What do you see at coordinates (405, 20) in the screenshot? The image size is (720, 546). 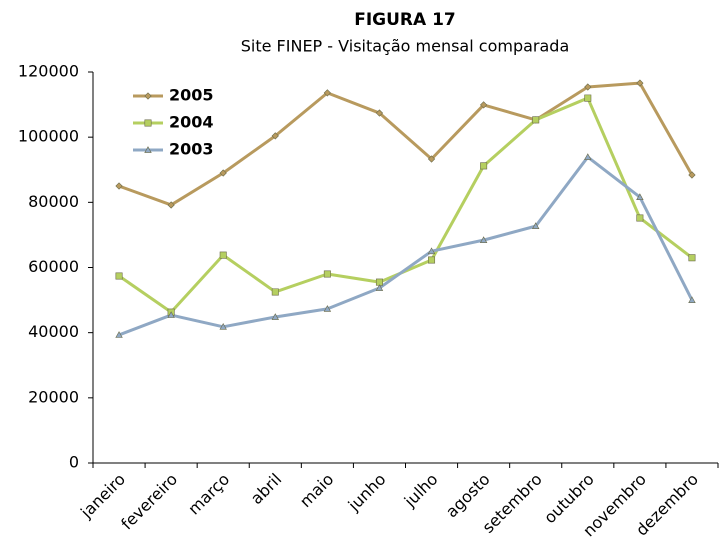 I see `chart-title: FIGURA 17` at bounding box center [405, 20].